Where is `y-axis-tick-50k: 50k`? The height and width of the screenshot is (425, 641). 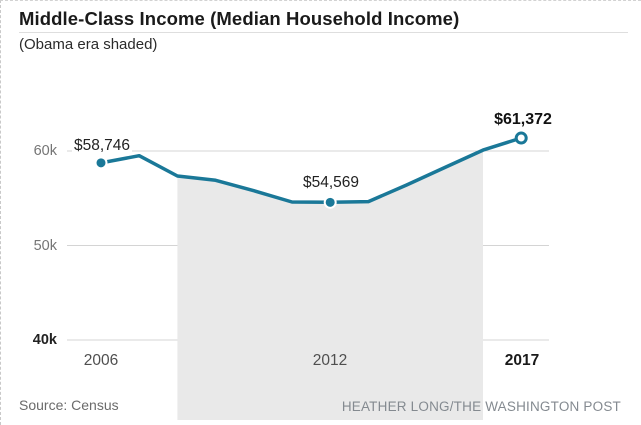
y-axis-tick-50k: 50k is located at coordinates (45, 246).